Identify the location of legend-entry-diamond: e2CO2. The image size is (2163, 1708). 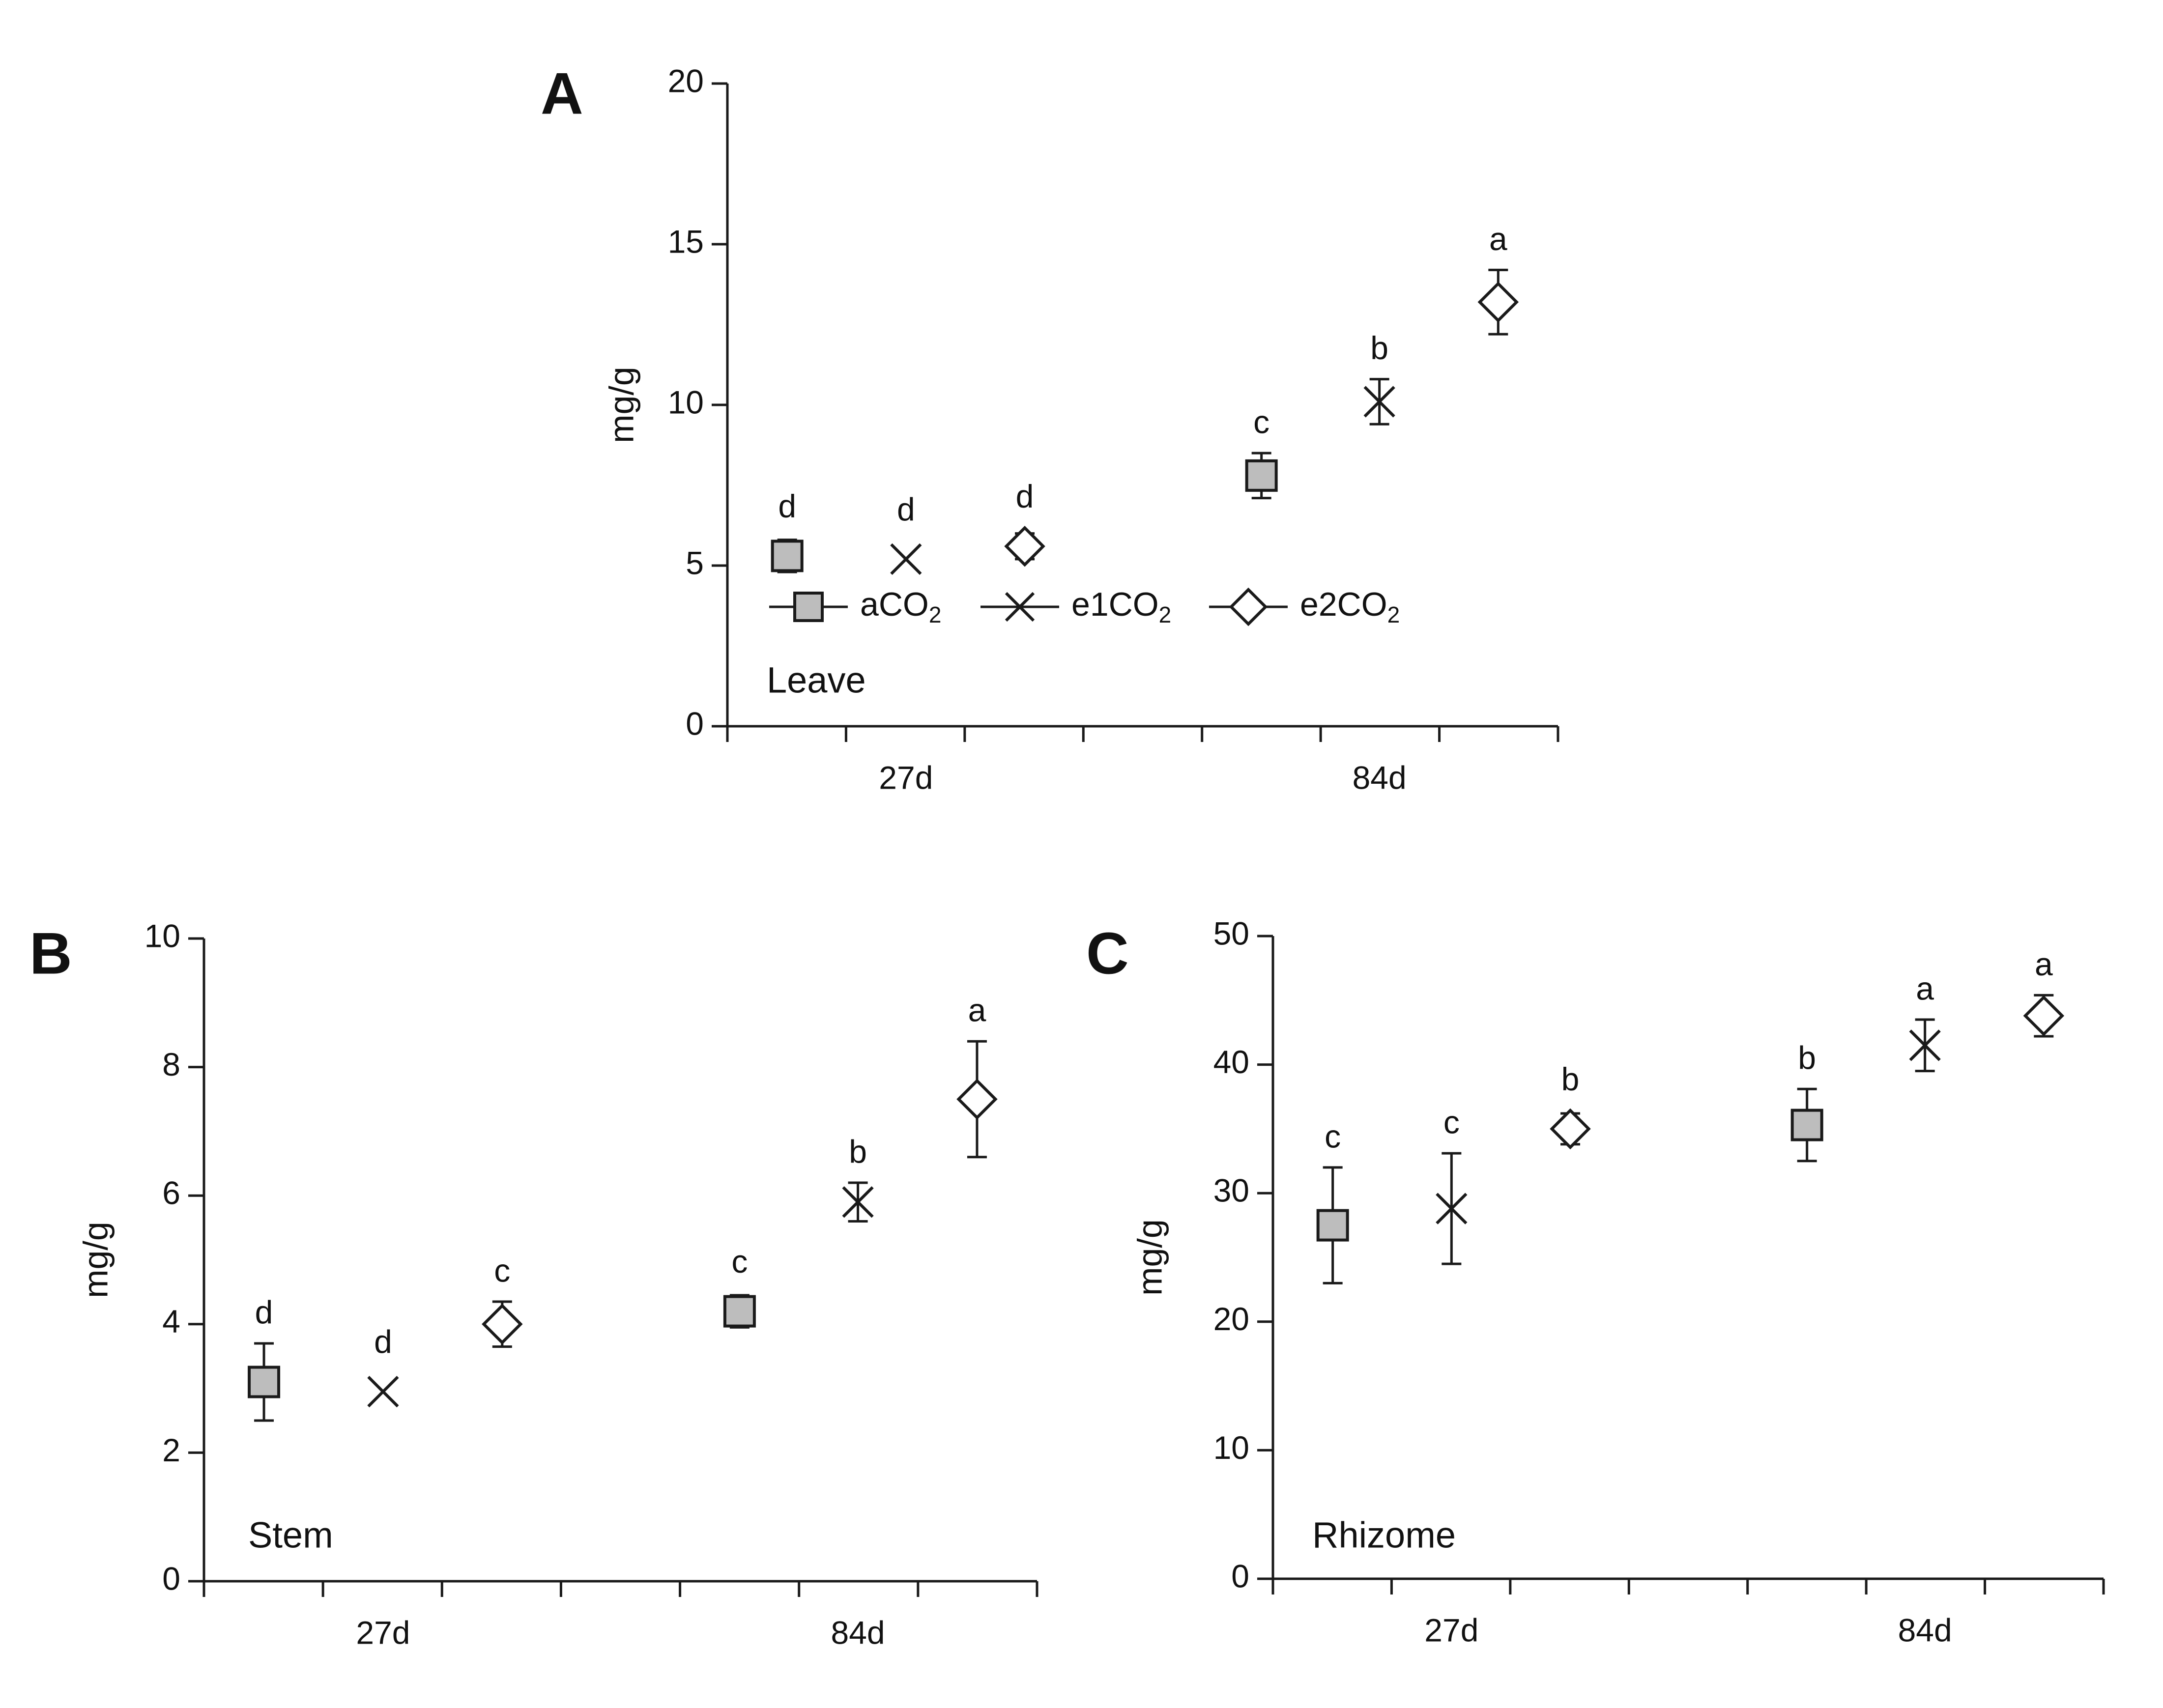
(1304, 606).